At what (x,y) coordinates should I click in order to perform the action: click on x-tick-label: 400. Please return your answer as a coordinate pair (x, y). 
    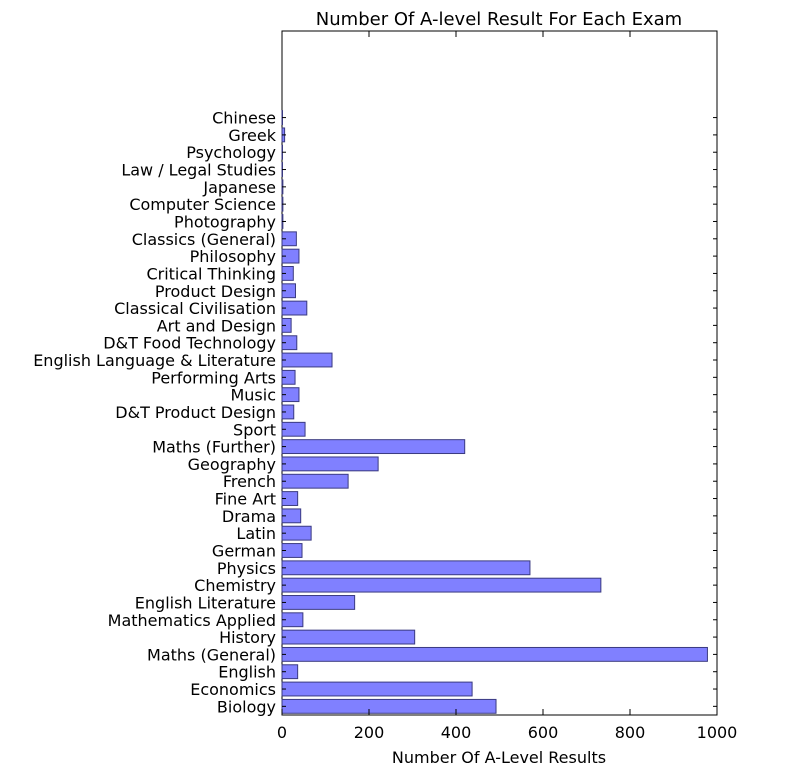
    Looking at the image, I should click on (456, 732).